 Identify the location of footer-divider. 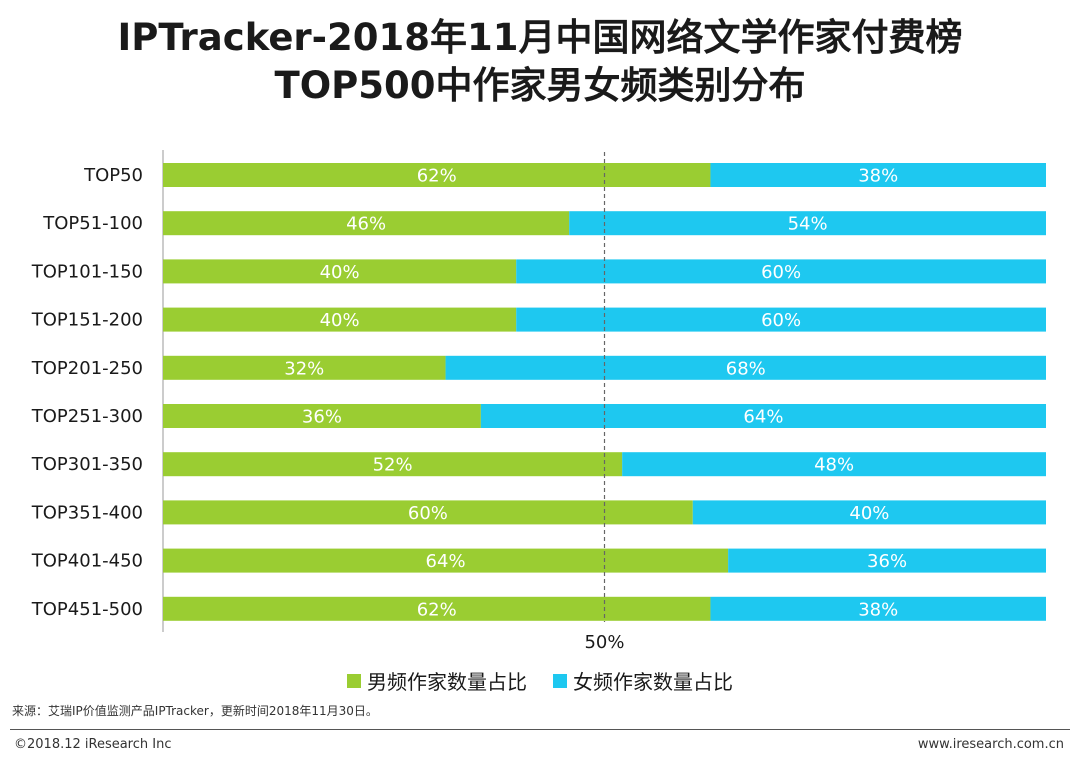
(540, 729).